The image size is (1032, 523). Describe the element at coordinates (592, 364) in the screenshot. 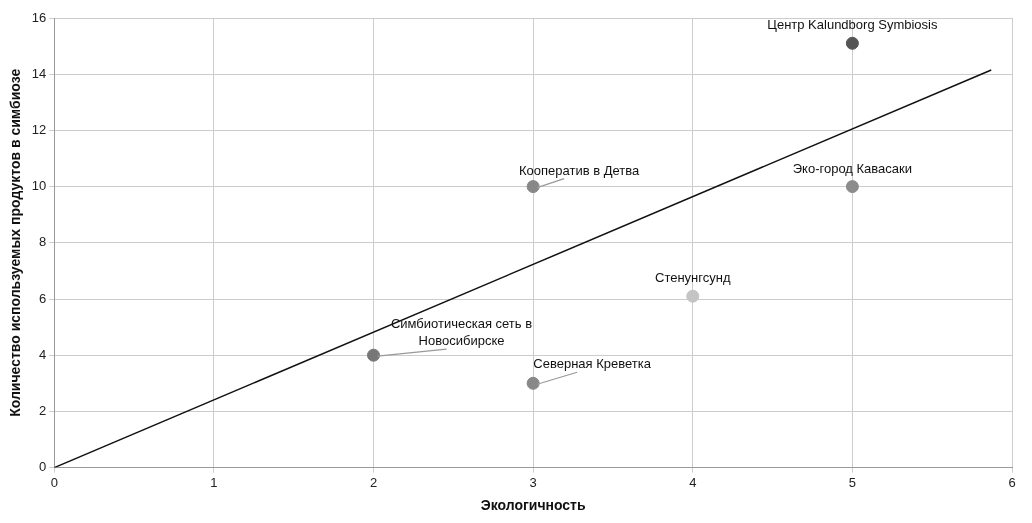

I see `series-label: Северная Креветка` at that location.